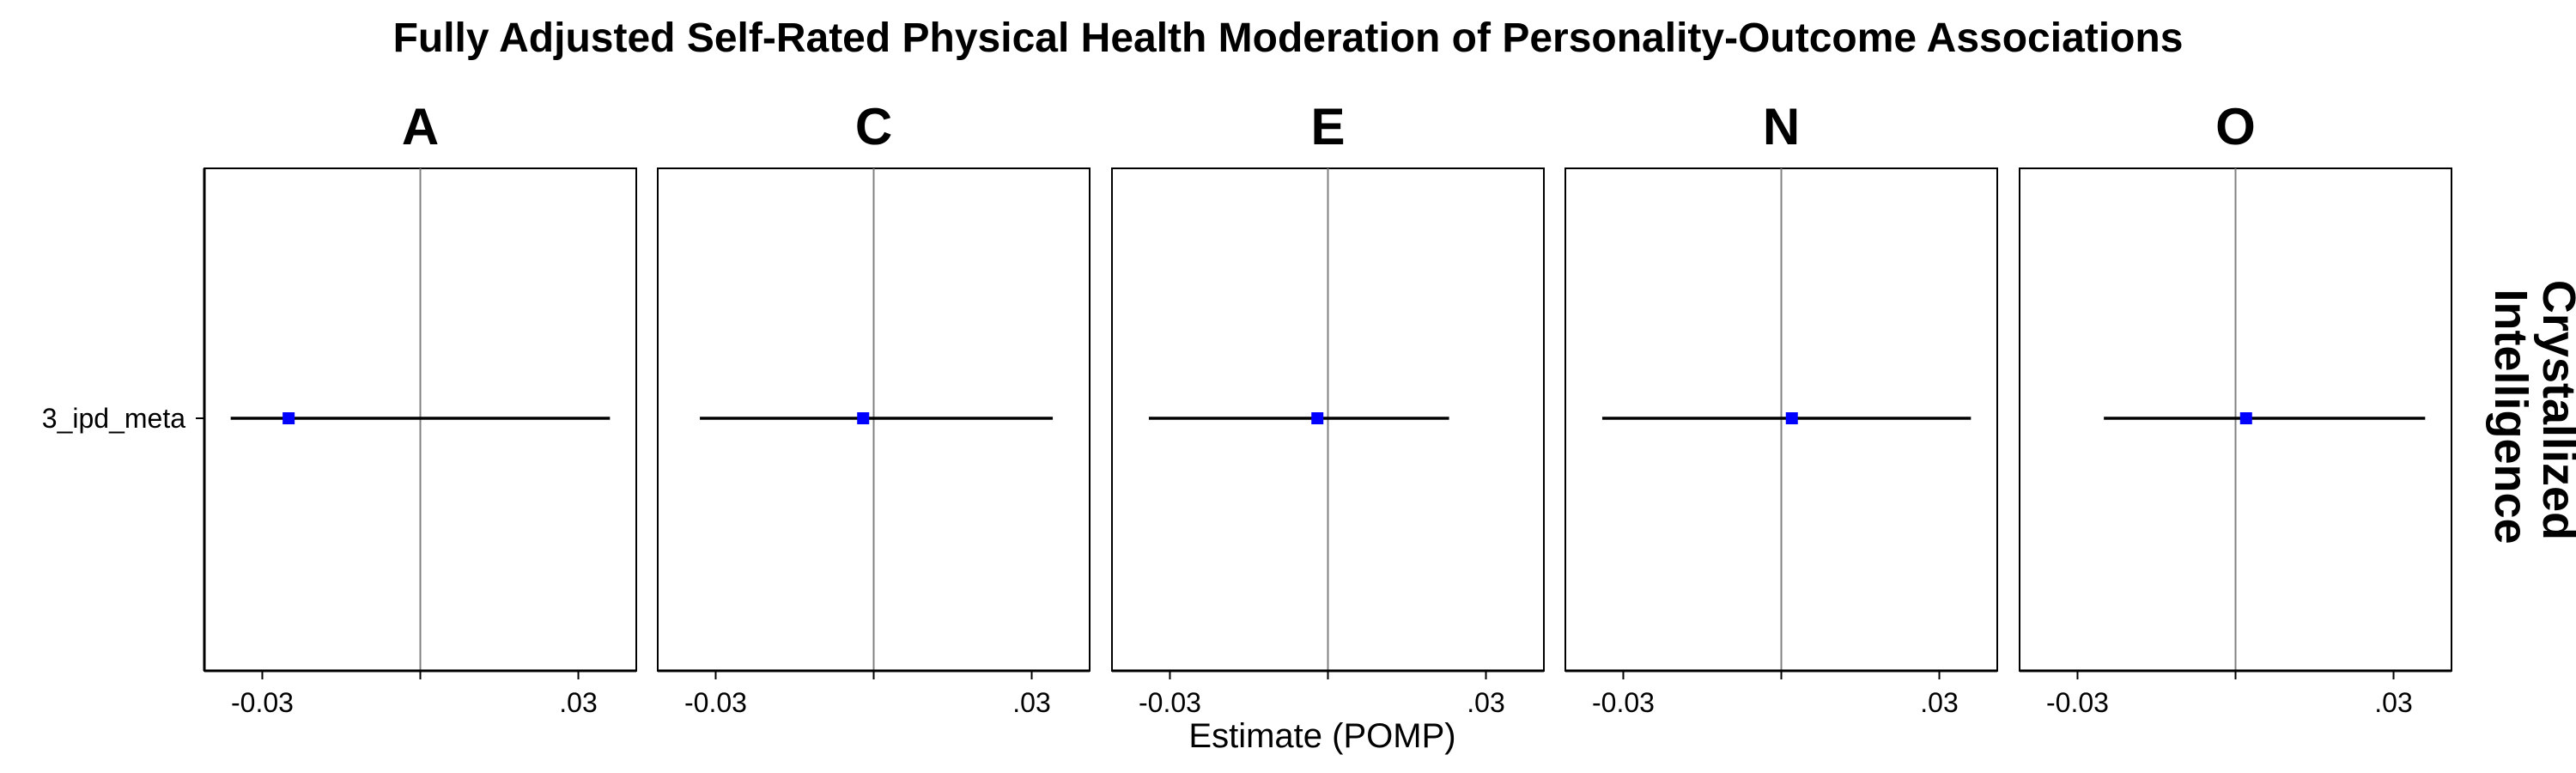  Describe the element at coordinates (863, 418) in the screenshot. I see `estimate-point-c` at that location.